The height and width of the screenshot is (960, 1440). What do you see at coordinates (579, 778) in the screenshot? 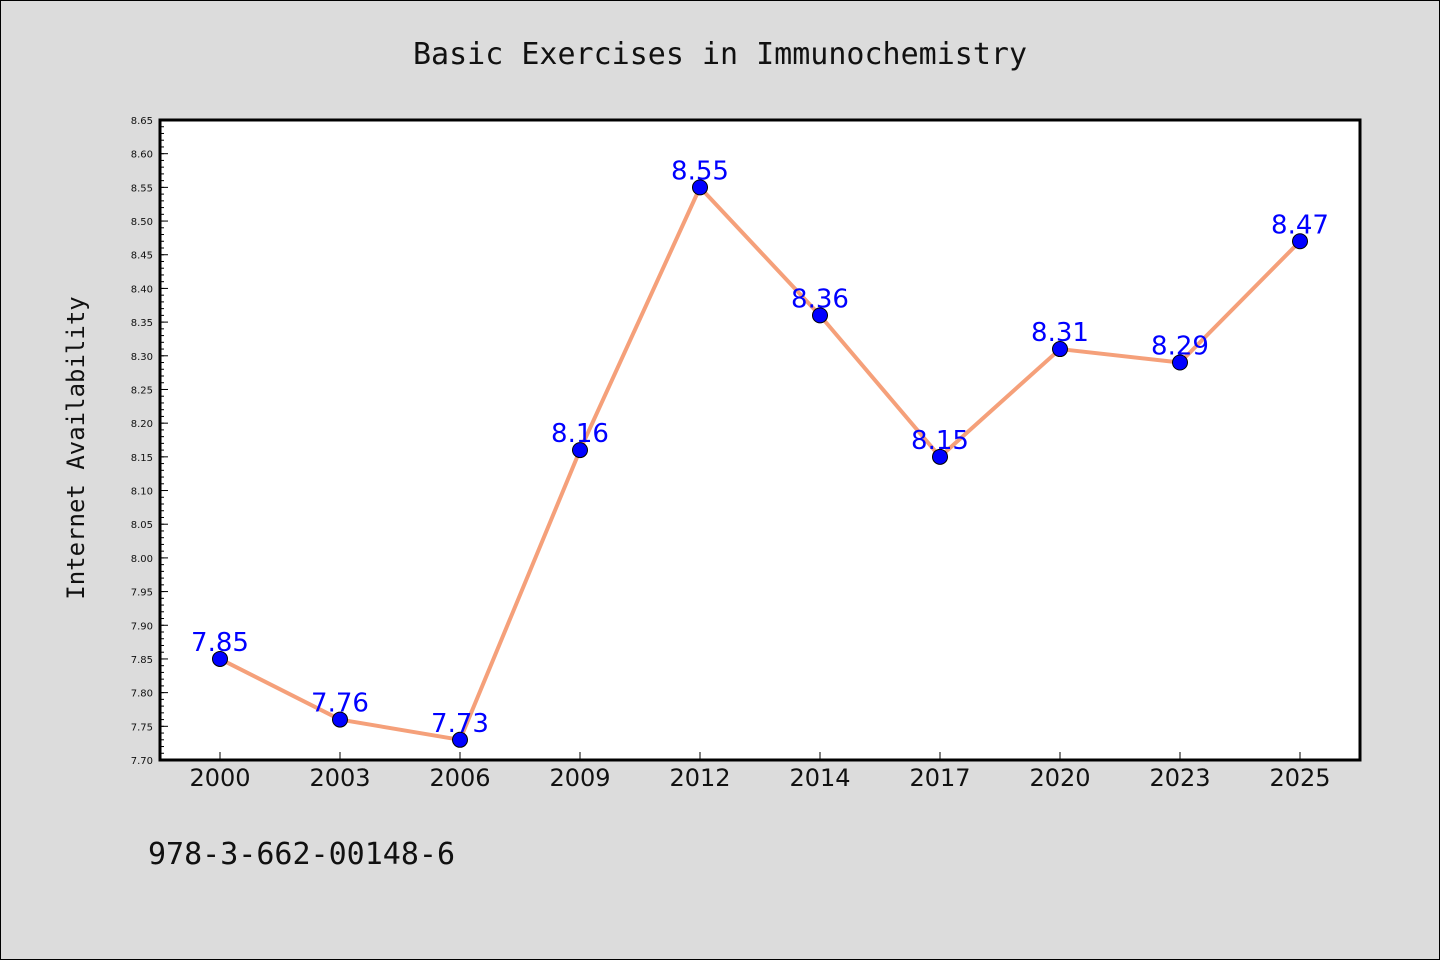
I see `x-tick-label: 2009` at bounding box center [579, 778].